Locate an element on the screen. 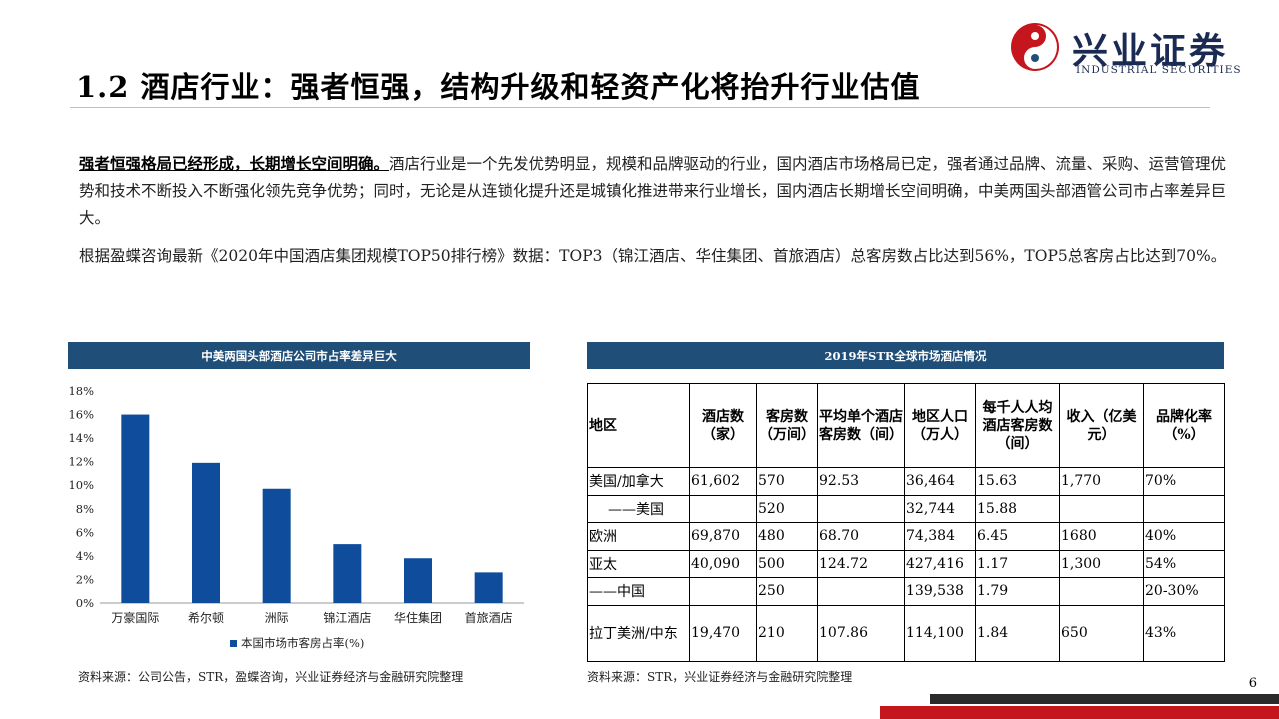 Image resolution: width=1279 pixels, height=719 pixels. table-cell: 139,538 is located at coordinates (940, 591).